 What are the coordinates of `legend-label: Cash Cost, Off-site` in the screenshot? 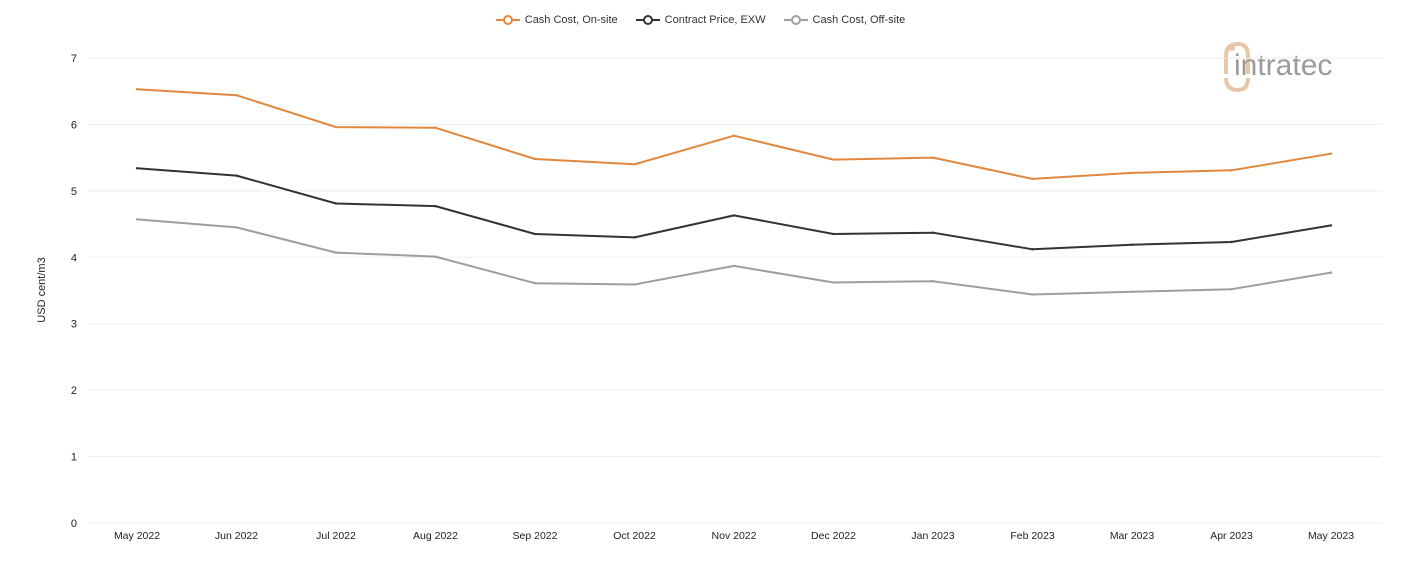 It's located at (859, 20).